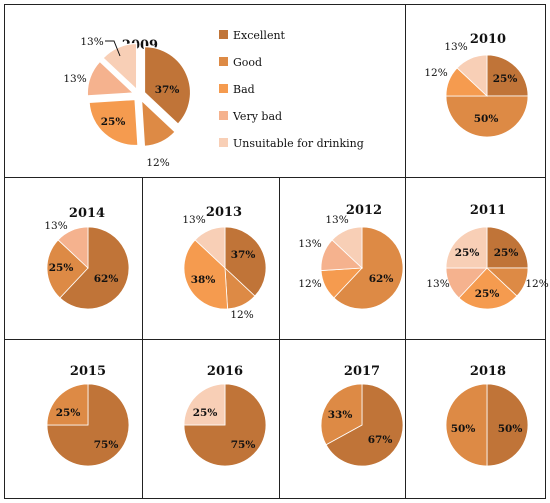 The image size is (550, 503). What do you see at coordinates (224, 212) in the screenshot?
I see `pie-title-2013: 2013` at bounding box center [224, 212].